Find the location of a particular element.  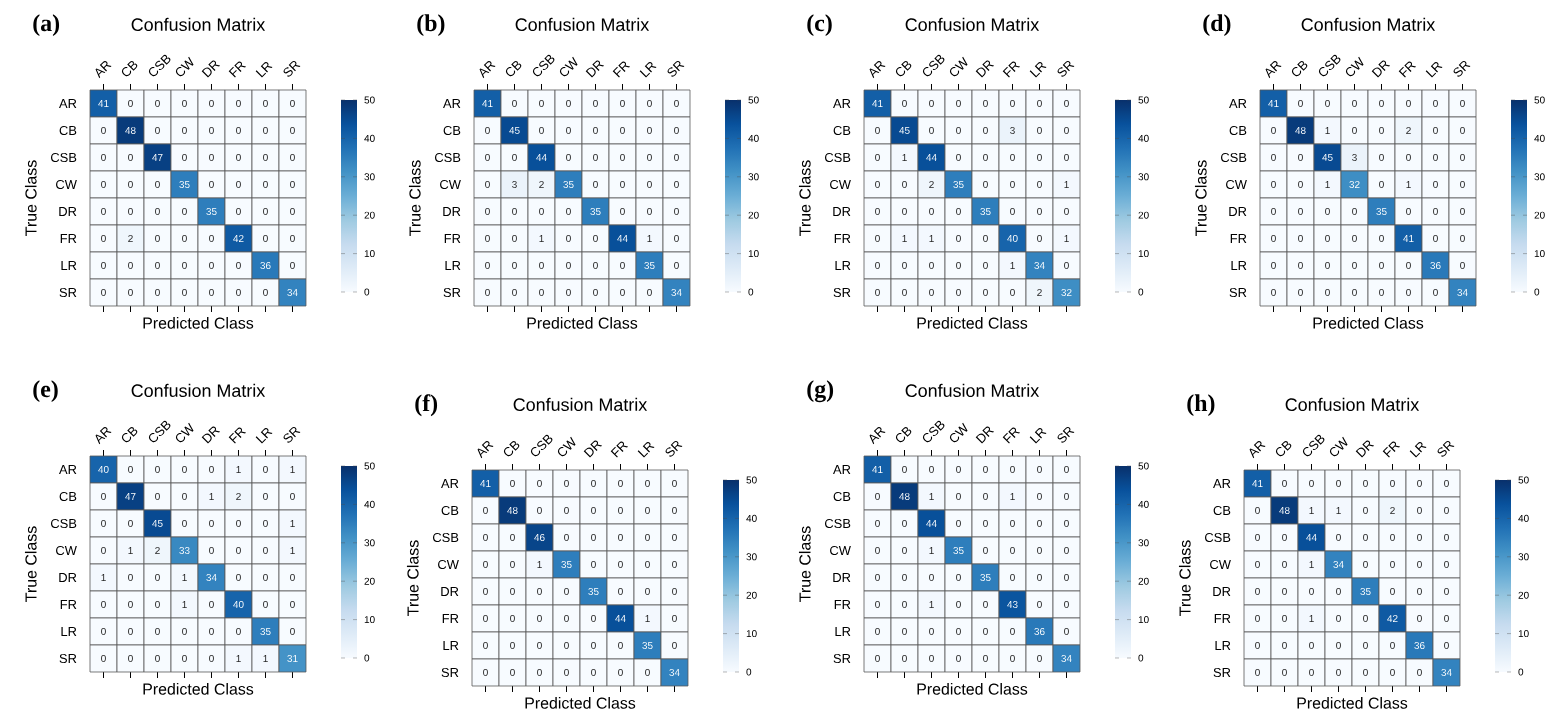

text: (h) is located at coordinates (1201, 405).